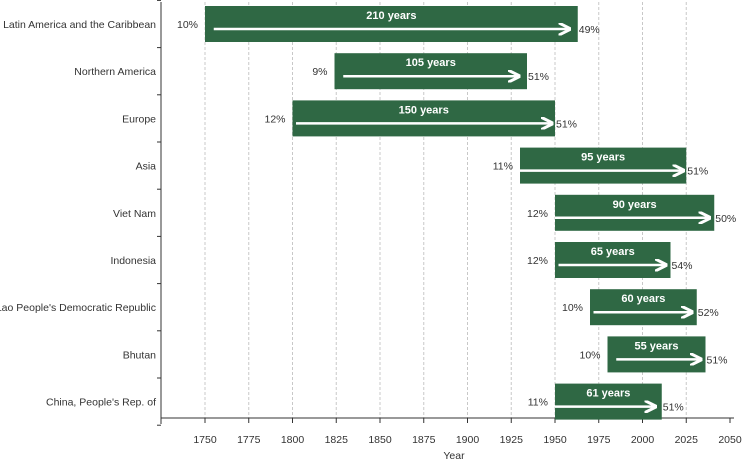  Describe the element at coordinates (454, 455) in the screenshot. I see `x-axis-title: Year` at that location.